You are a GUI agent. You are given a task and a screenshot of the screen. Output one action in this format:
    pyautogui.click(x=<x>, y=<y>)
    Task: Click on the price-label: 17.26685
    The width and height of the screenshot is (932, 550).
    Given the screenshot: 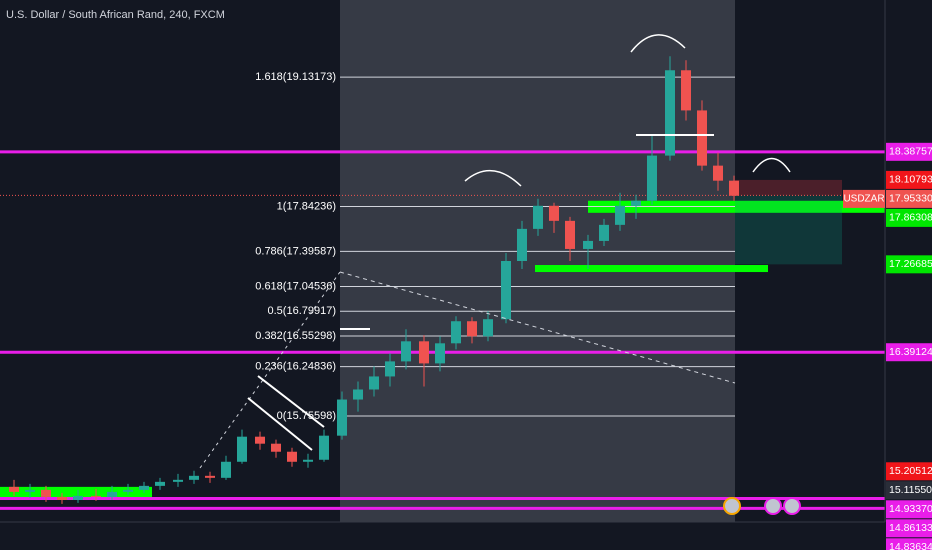 What is the action you would take?
    pyautogui.click(x=910, y=264)
    